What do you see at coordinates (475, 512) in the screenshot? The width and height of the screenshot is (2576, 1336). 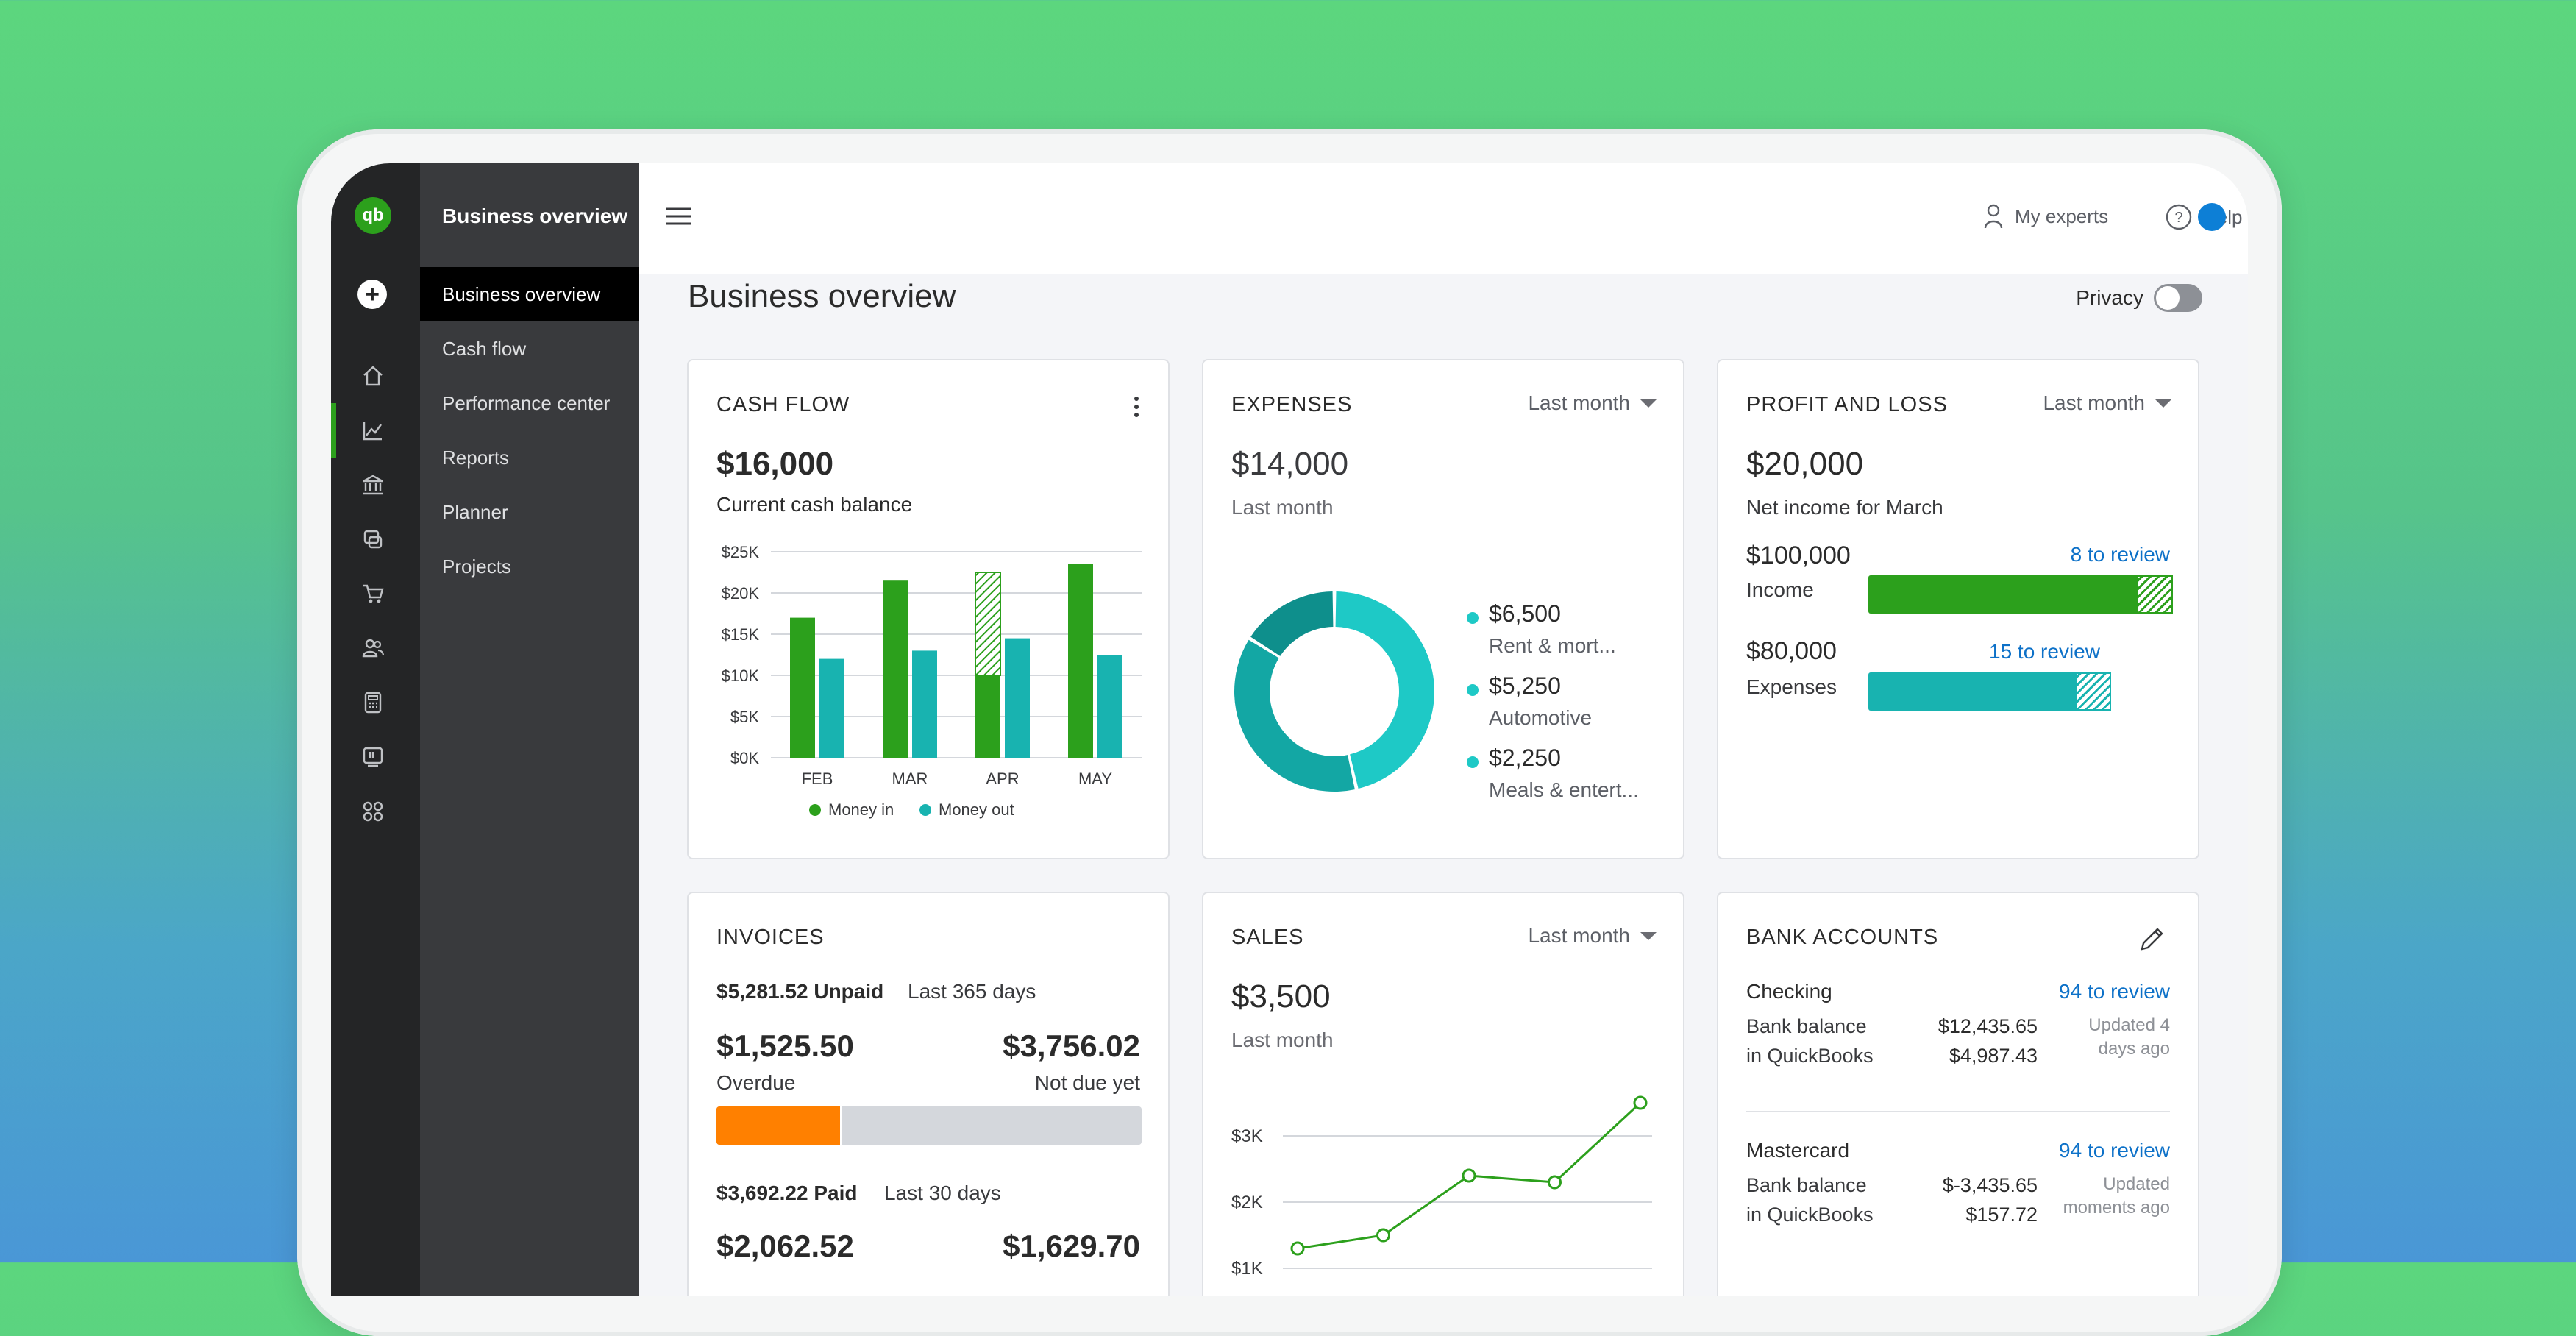 I see `nav-item-planner: Planner` at bounding box center [475, 512].